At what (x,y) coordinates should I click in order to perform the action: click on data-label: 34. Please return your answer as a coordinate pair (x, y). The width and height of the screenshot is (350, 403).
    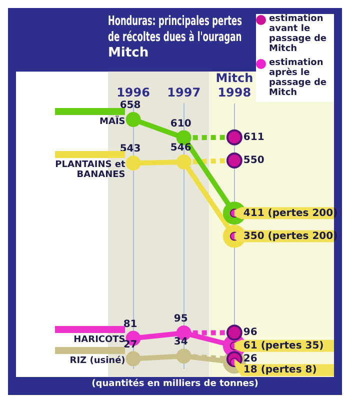
    Looking at the image, I should click on (181, 342).